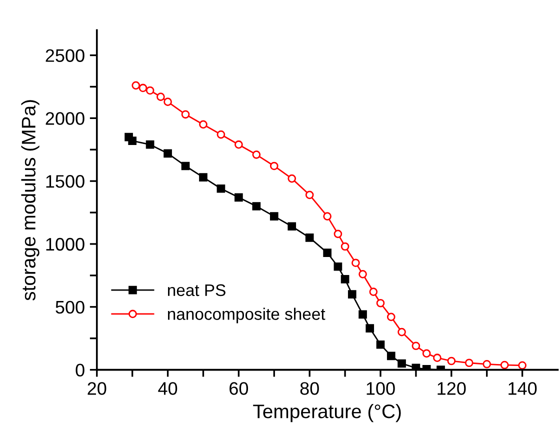 This screenshot has width=560, height=430. What do you see at coordinates (380, 388) in the screenshot?
I see `x-tick-label: 100` at bounding box center [380, 388].